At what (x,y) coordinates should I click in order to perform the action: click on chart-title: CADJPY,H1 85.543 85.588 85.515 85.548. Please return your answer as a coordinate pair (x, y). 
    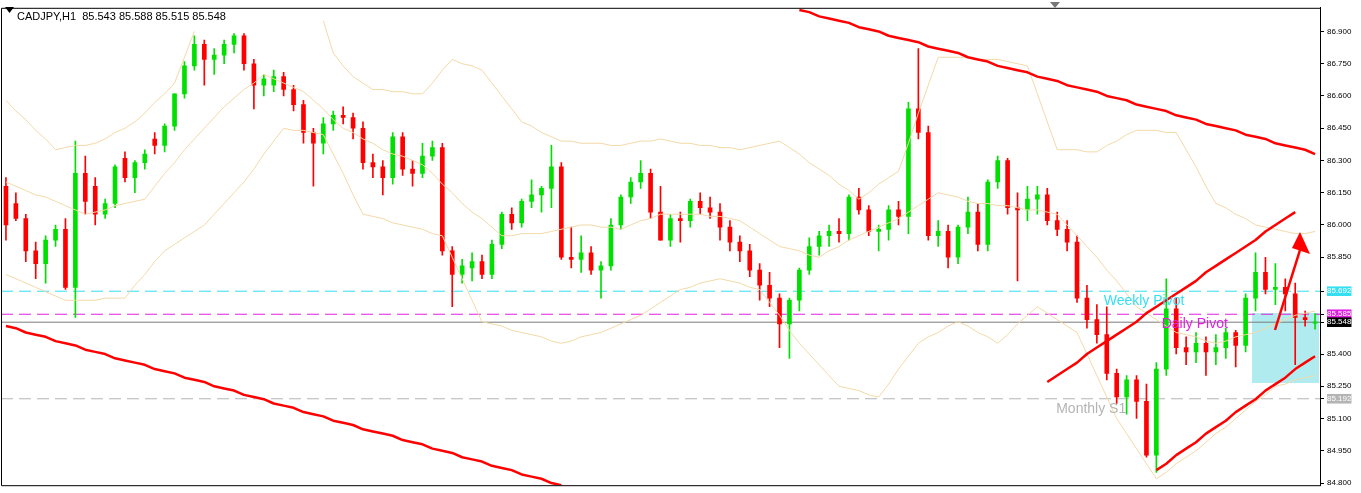
    Looking at the image, I should click on (121, 15).